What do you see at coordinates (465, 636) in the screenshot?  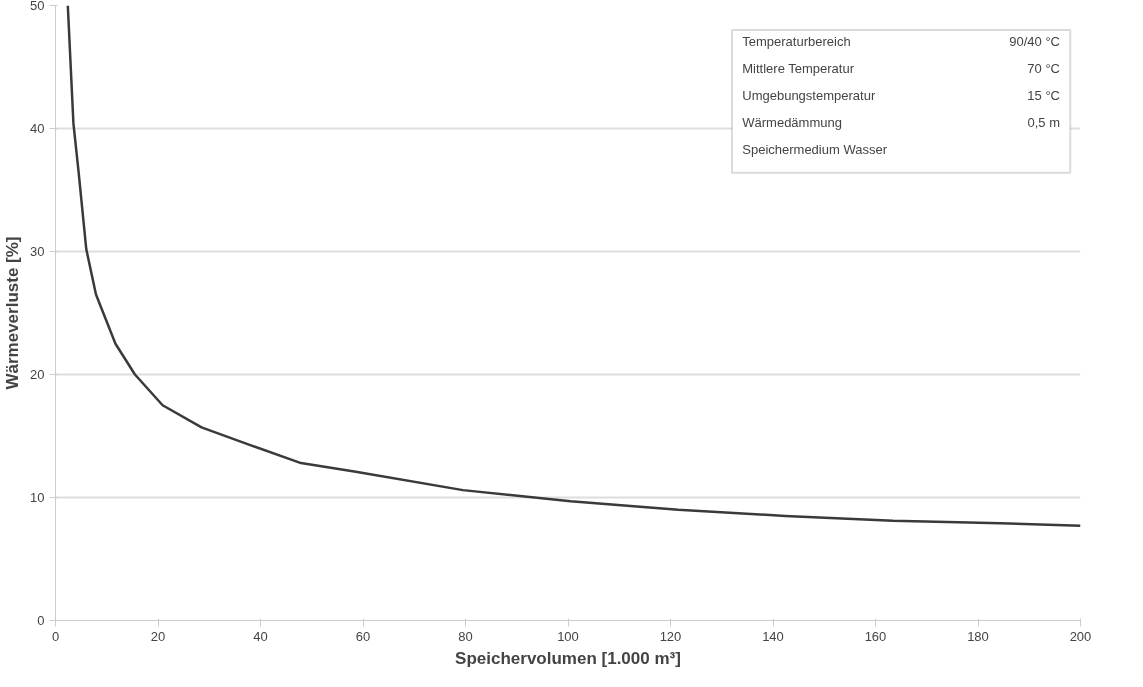 I see `x-tick-label: 80` at bounding box center [465, 636].